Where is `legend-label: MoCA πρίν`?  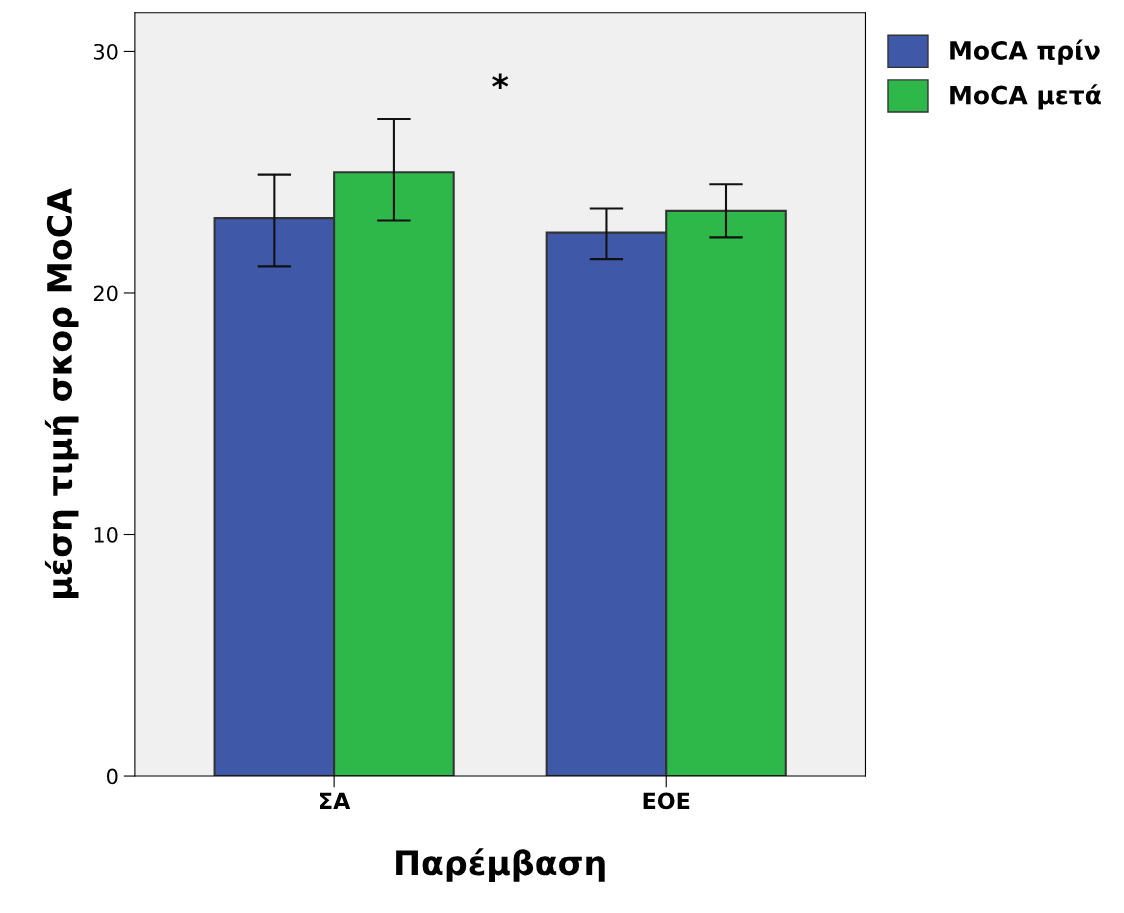
legend-label: MoCA πρίν is located at coordinates (1025, 52).